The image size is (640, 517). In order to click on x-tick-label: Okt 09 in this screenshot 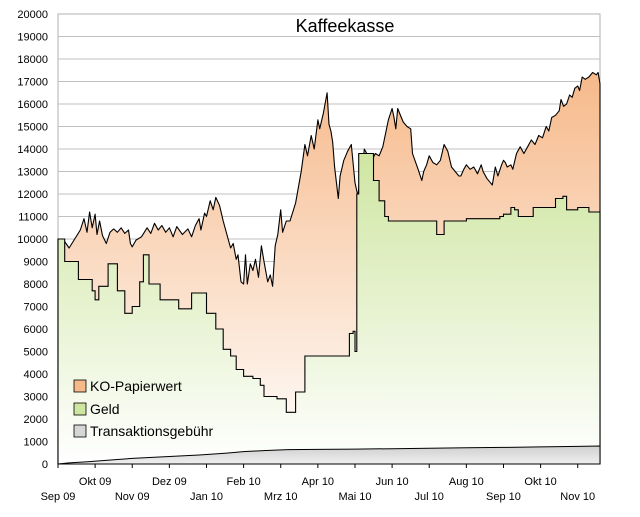, I will do `click(95, 482)`.